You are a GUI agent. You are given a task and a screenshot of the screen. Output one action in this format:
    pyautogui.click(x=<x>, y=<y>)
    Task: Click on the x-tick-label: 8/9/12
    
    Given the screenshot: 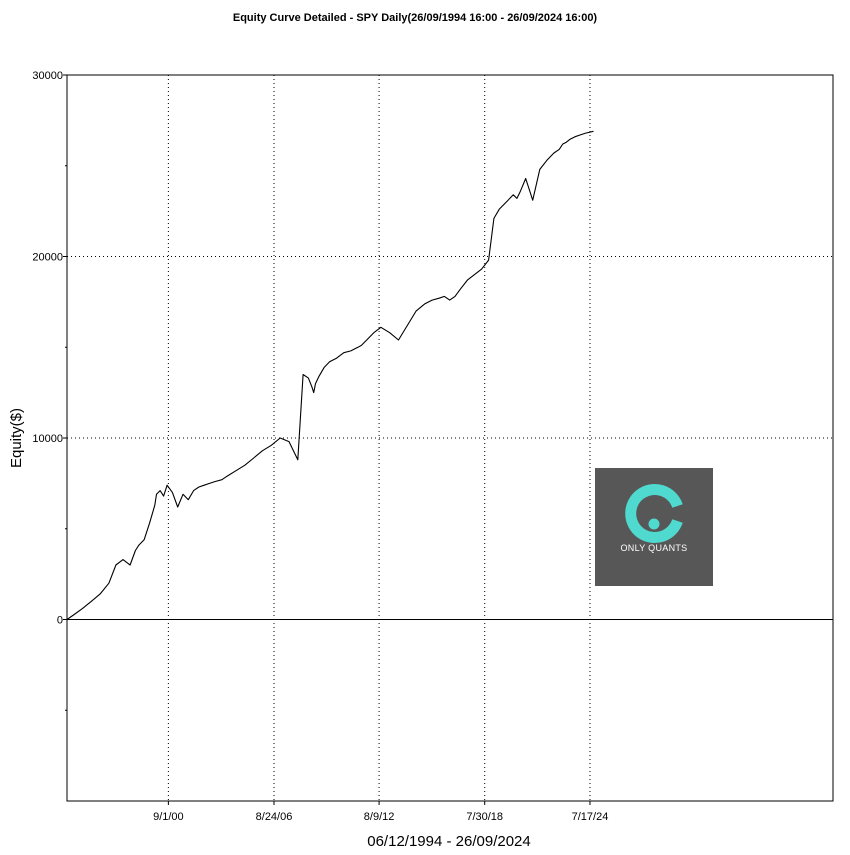 What is the action you would take?
    pyautogui.click(x=379, y=817)
    